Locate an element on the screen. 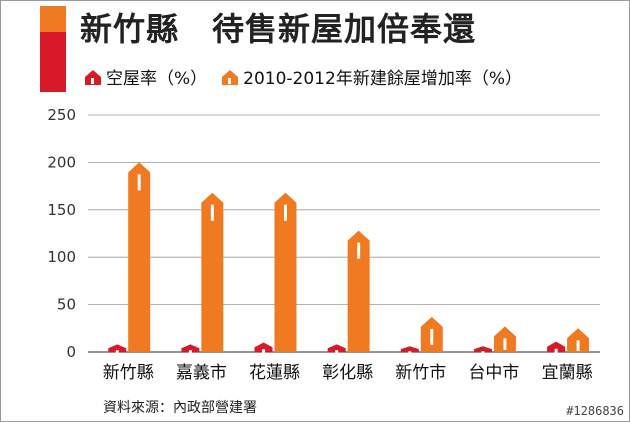  y-tick-label: 200 is located at coordinates (61, 162).